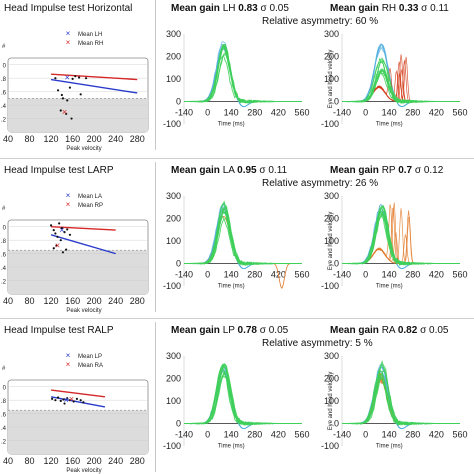 This screenshot has width=474, height=474. I want to click on x-tick-label: 140, so click(389, 275).